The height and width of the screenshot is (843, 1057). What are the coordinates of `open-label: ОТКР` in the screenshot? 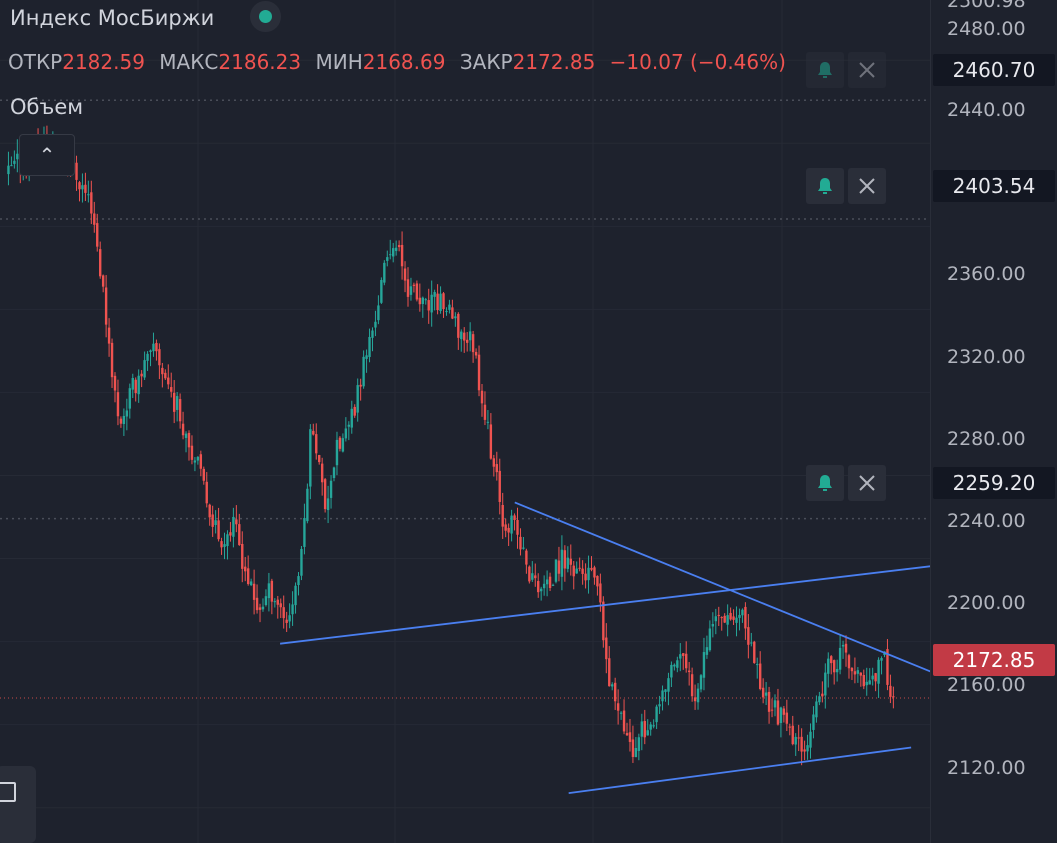 It's located at (35, 62).